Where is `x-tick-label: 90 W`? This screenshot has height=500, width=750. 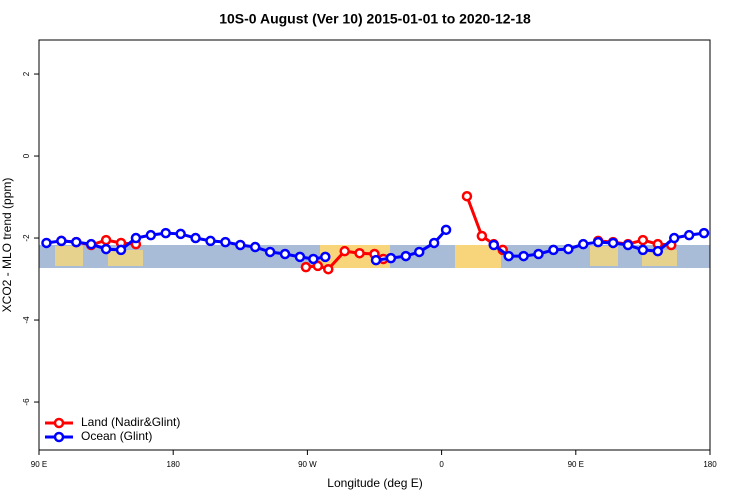
x-tick-label: 90 W is located at coordinates (307, 464).